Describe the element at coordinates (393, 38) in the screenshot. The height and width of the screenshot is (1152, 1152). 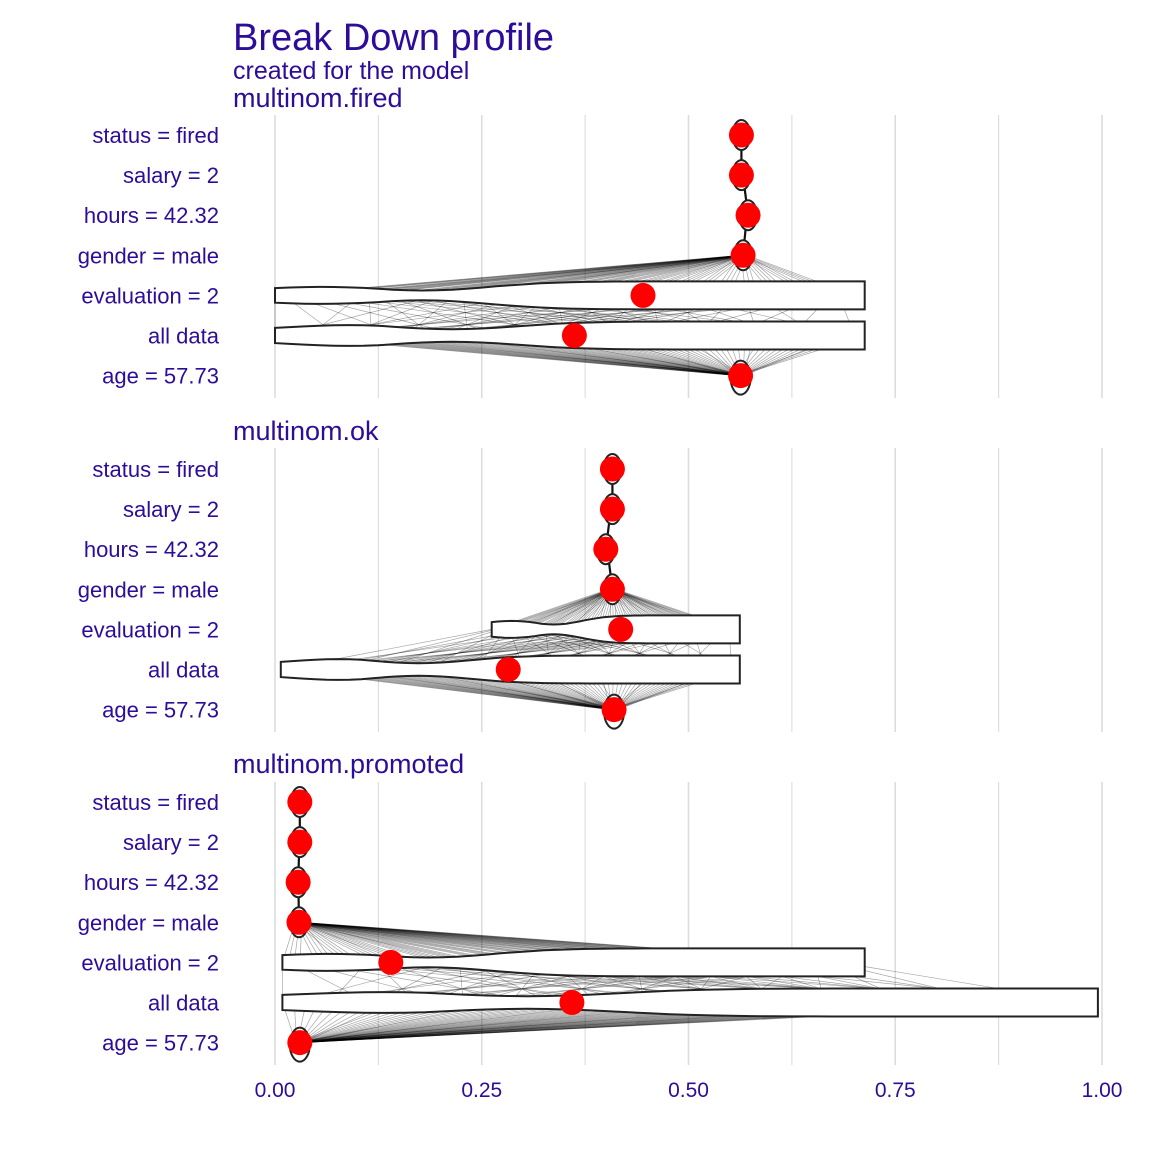
I see `chart-title: Break Down profile` at that location.